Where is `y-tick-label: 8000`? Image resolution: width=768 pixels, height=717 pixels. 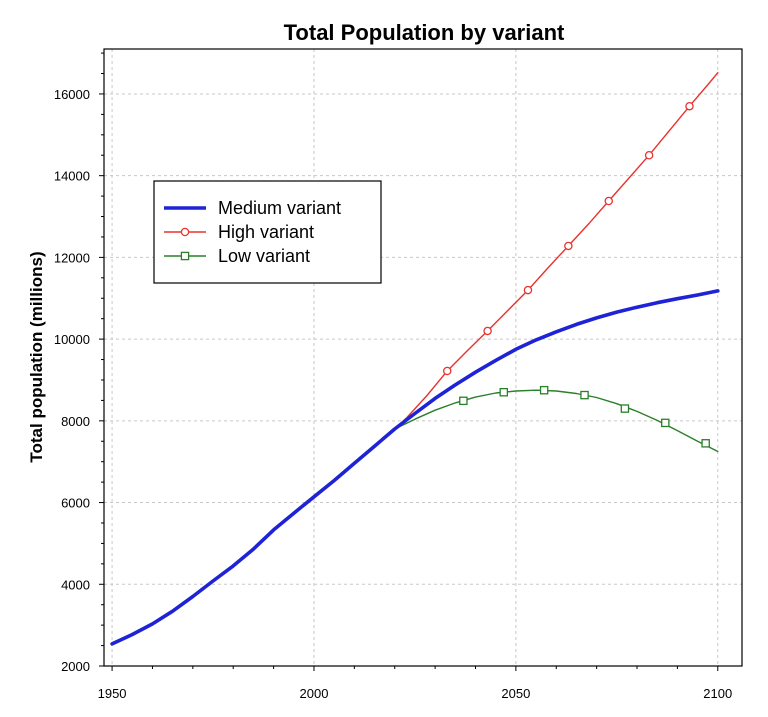 y-tick-label: 8000 is located at coordinates (75, 421).